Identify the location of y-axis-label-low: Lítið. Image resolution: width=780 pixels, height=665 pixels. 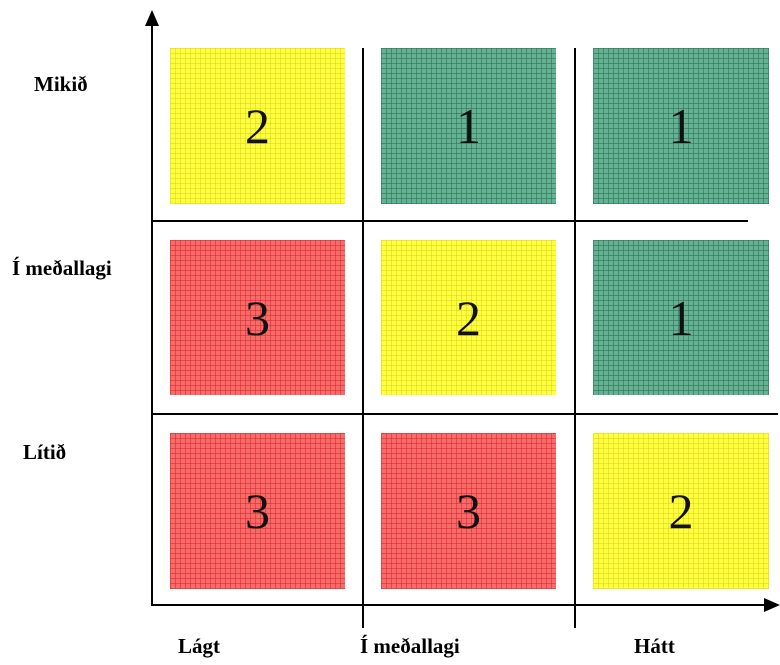
(45, 452).